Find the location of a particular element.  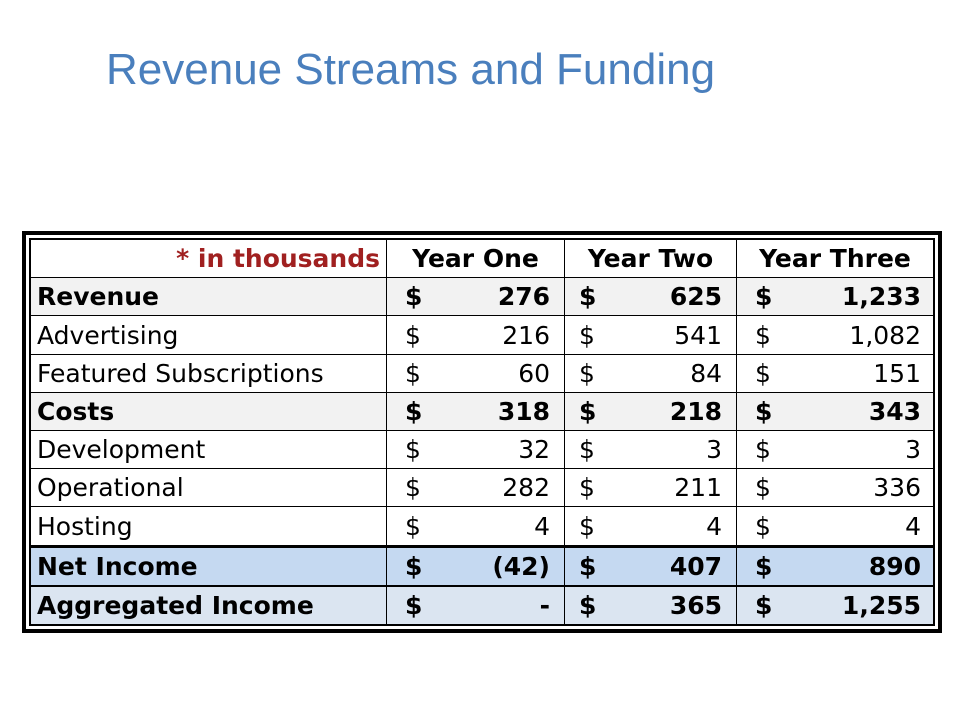

page-title: Revenue Streams and Funding is located at coordinates (411, 69).